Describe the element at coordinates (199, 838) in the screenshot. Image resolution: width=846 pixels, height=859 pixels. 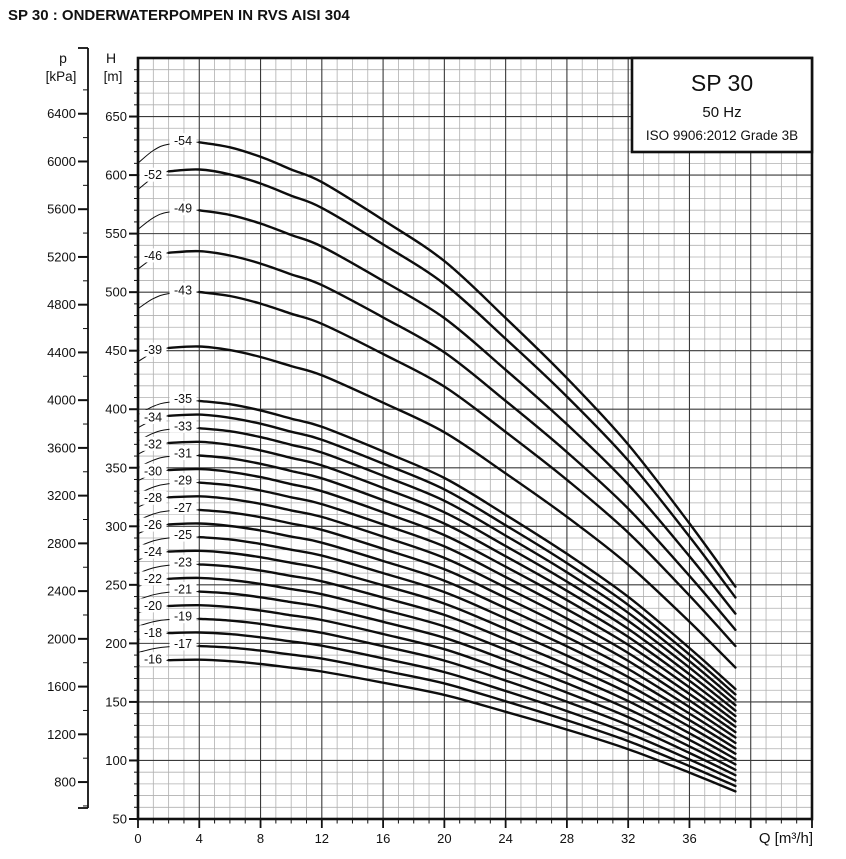
I see `flow-tick-label: 4` at that location.